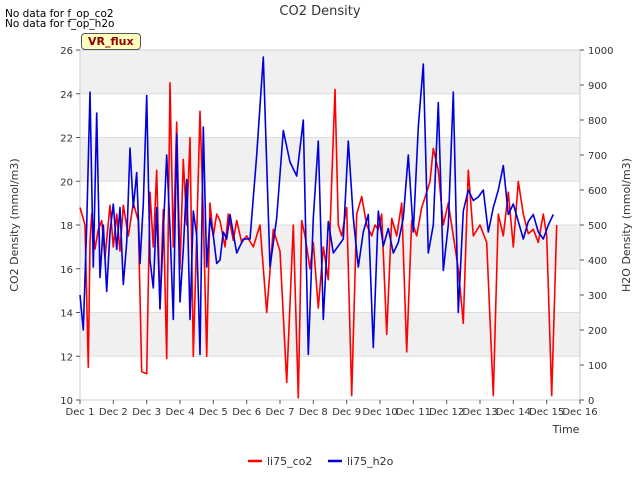 Image resolution: width=640 pixels, height=480 pixels. I want to click on y-right-tick-label: 100, so click(597, 366).